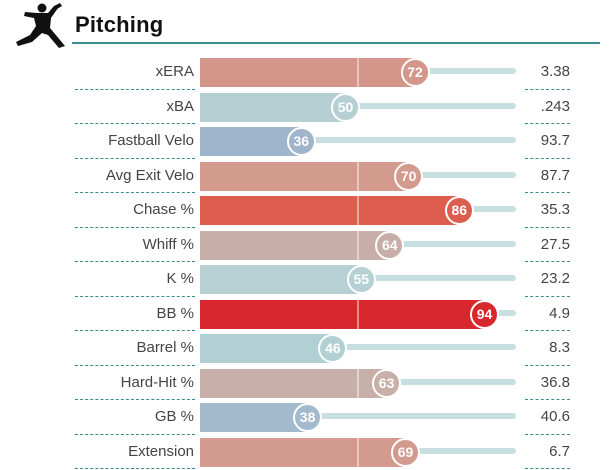  I want to click on metric-value: 36.8, so click(555, 382).